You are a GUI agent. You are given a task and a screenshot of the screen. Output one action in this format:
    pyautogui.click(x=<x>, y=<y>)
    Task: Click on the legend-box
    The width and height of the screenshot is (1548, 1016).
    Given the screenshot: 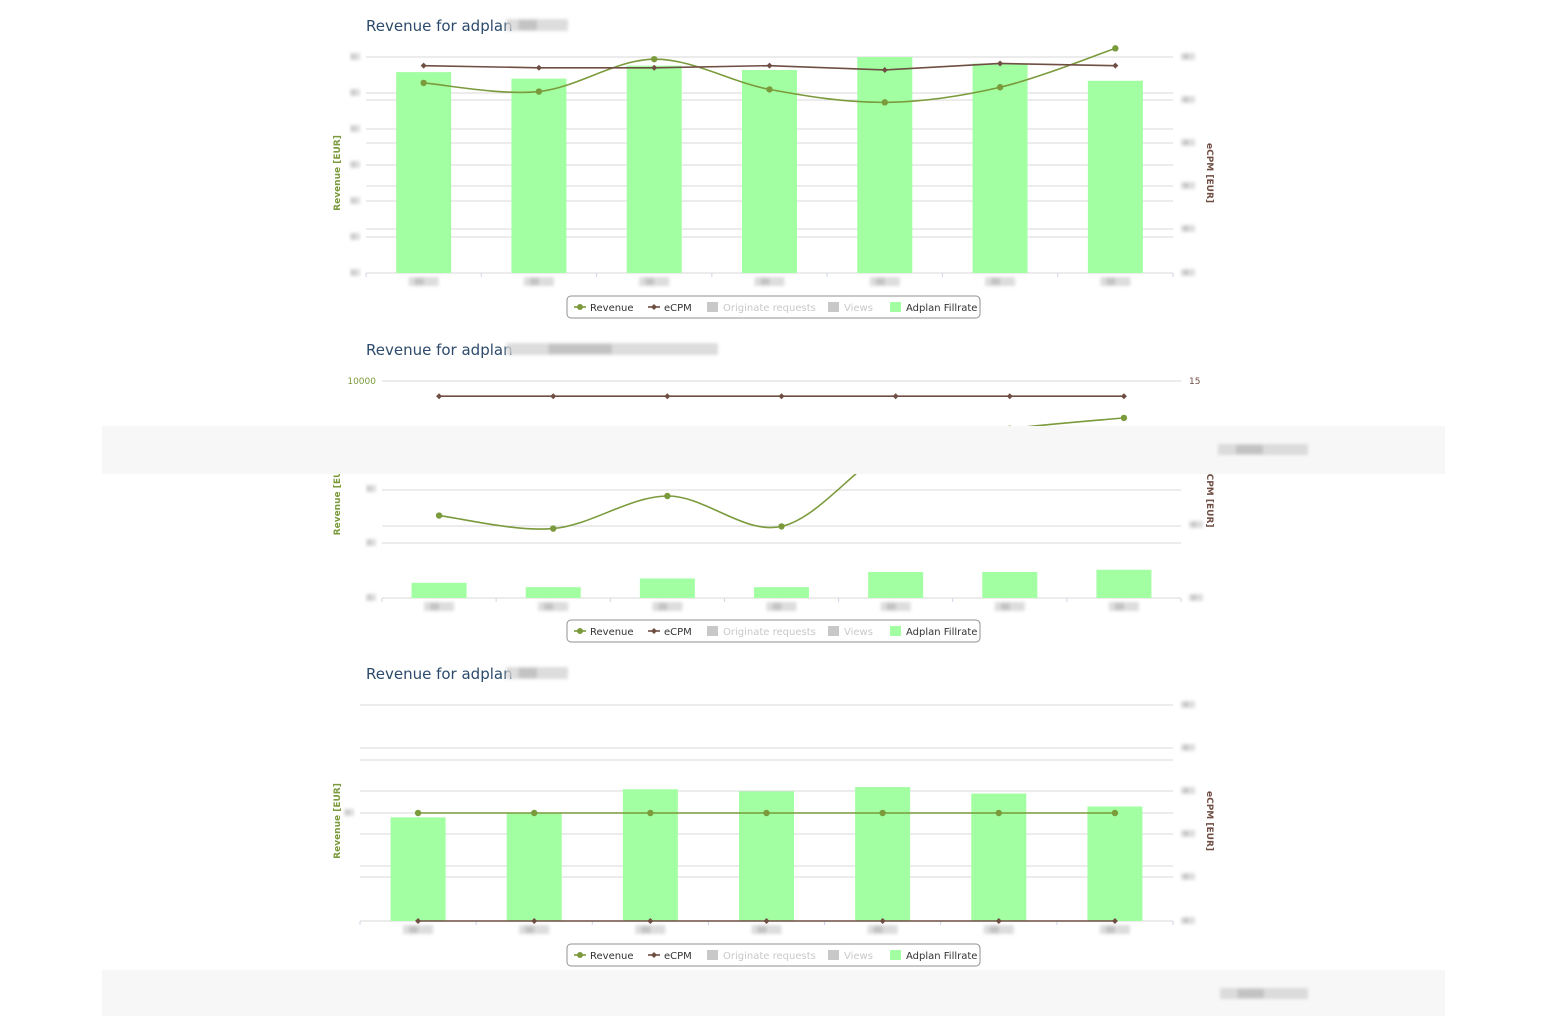 What is the action you would take?
    pyautogui.click(x=773, y=955)
    